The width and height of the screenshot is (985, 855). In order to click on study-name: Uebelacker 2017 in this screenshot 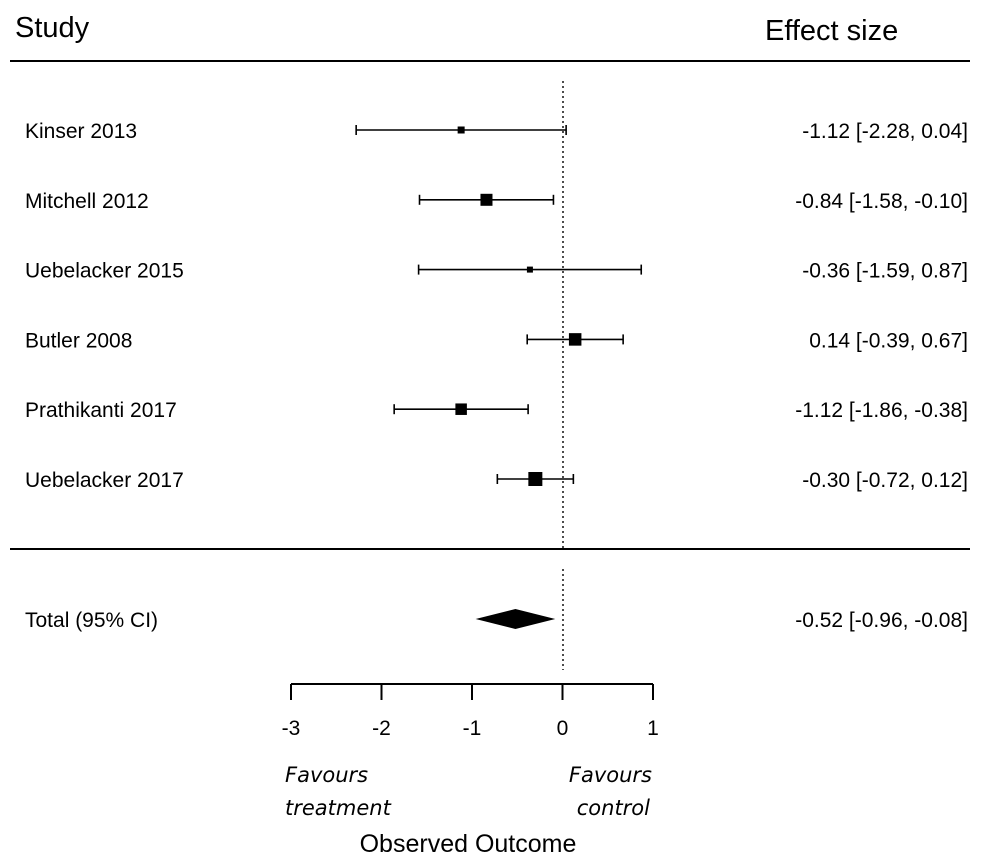, I will do `click(104, 480)`.